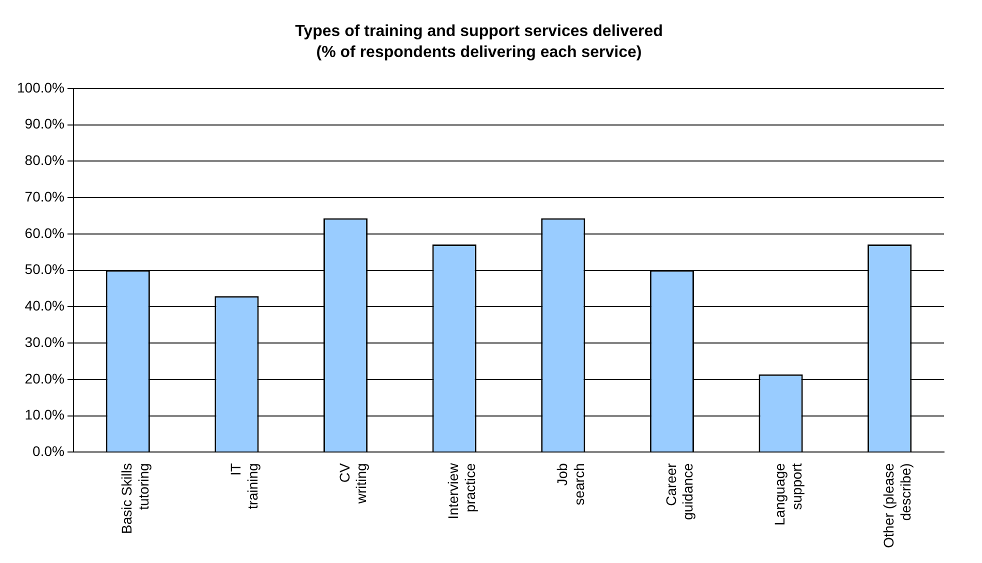 The image size is (982, 563). Describe the element at coordinates (48, 451) in the screenshot. I see `y-tick-label: 0.0%` at that location.